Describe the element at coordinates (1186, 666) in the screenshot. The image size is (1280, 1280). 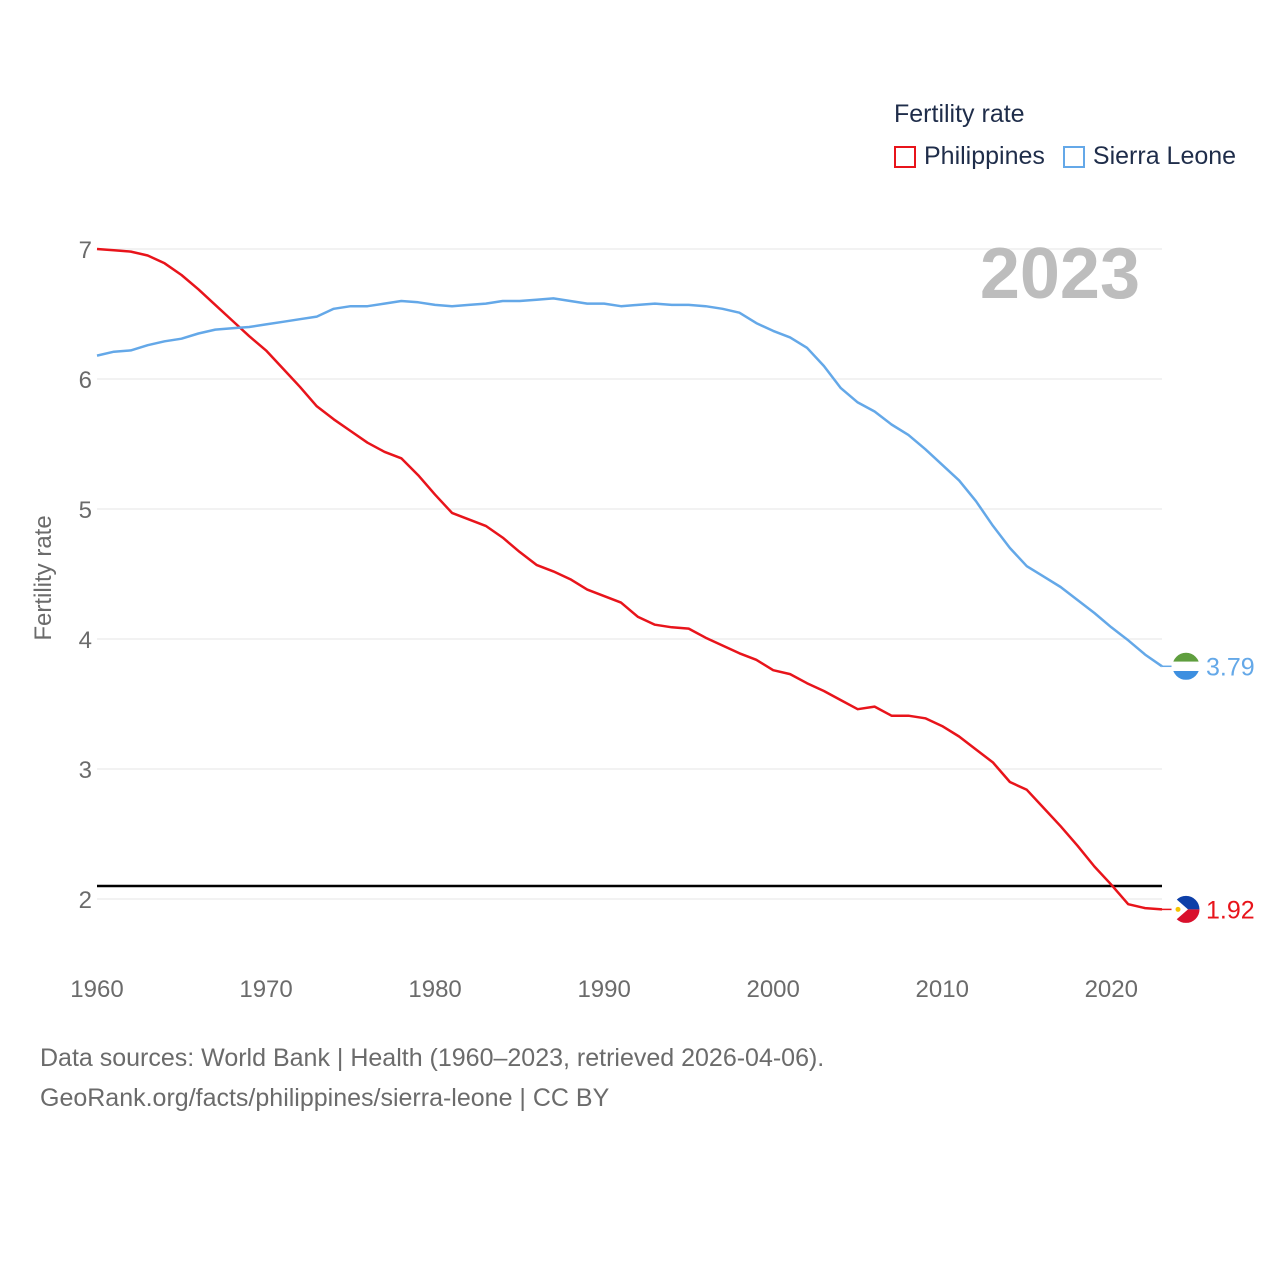
I see `flag-icon-sierra-leone` at that location.